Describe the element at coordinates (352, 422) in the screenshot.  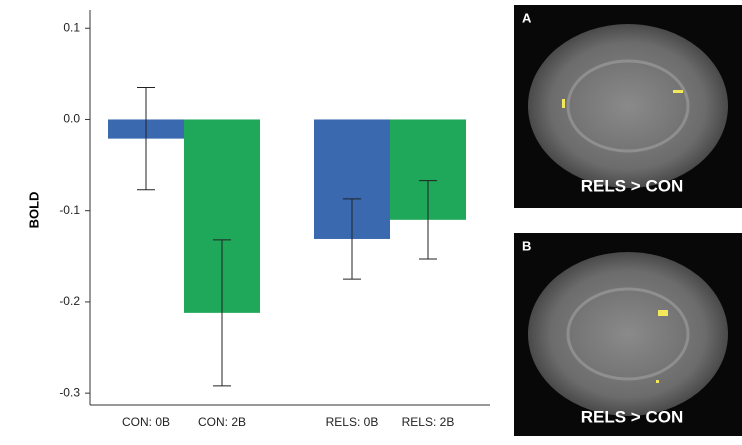
I see `x-tick-label: RELS: 0B` at that location.